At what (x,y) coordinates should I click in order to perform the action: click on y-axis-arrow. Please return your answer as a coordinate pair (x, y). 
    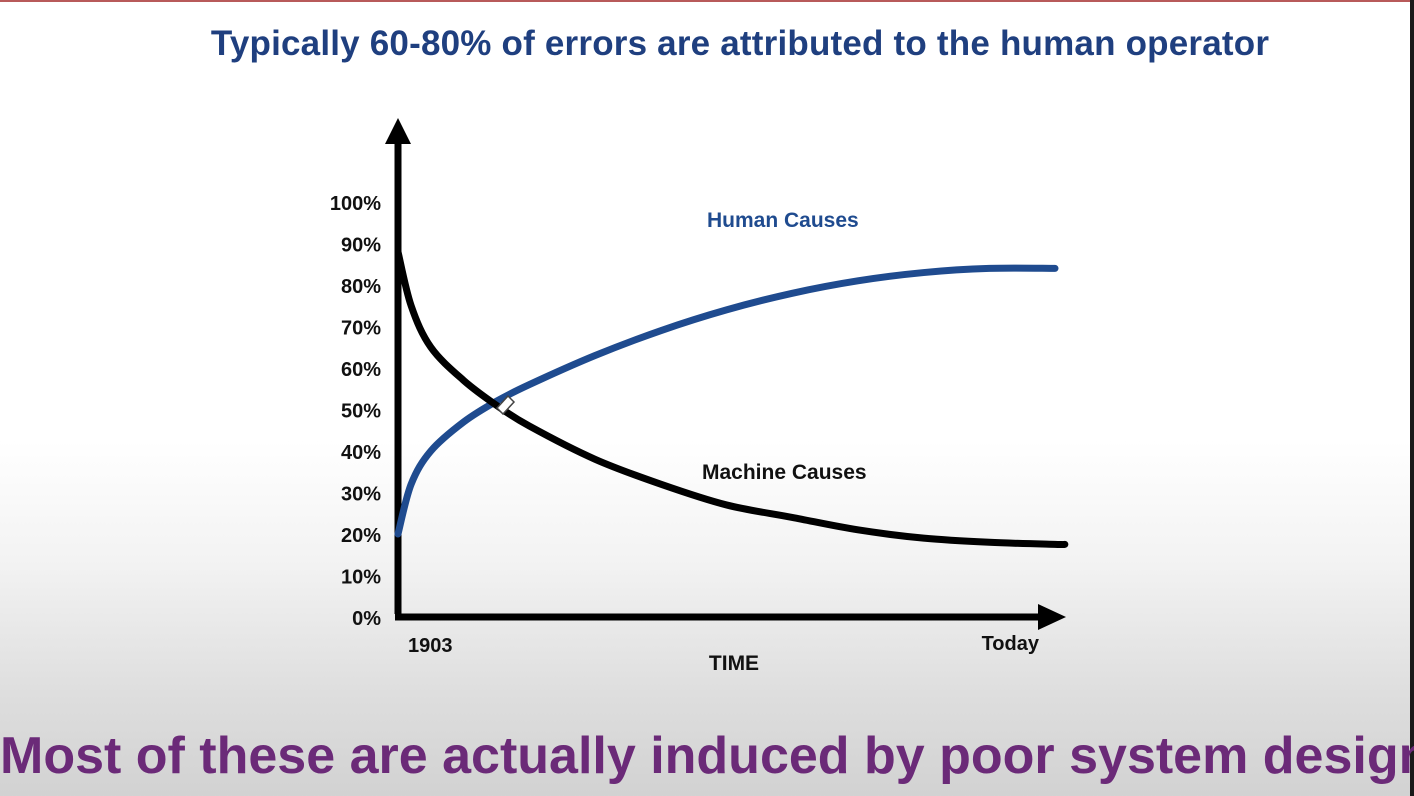
    Looking at the image, I should click on (398, 131).